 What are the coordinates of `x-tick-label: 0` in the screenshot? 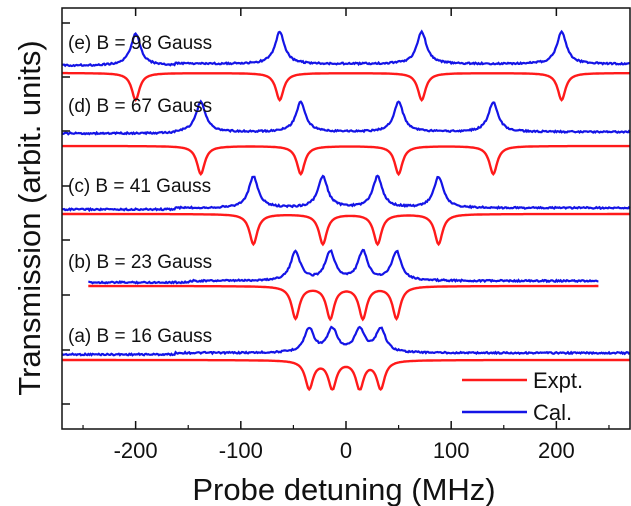 It's located at (346, 450).